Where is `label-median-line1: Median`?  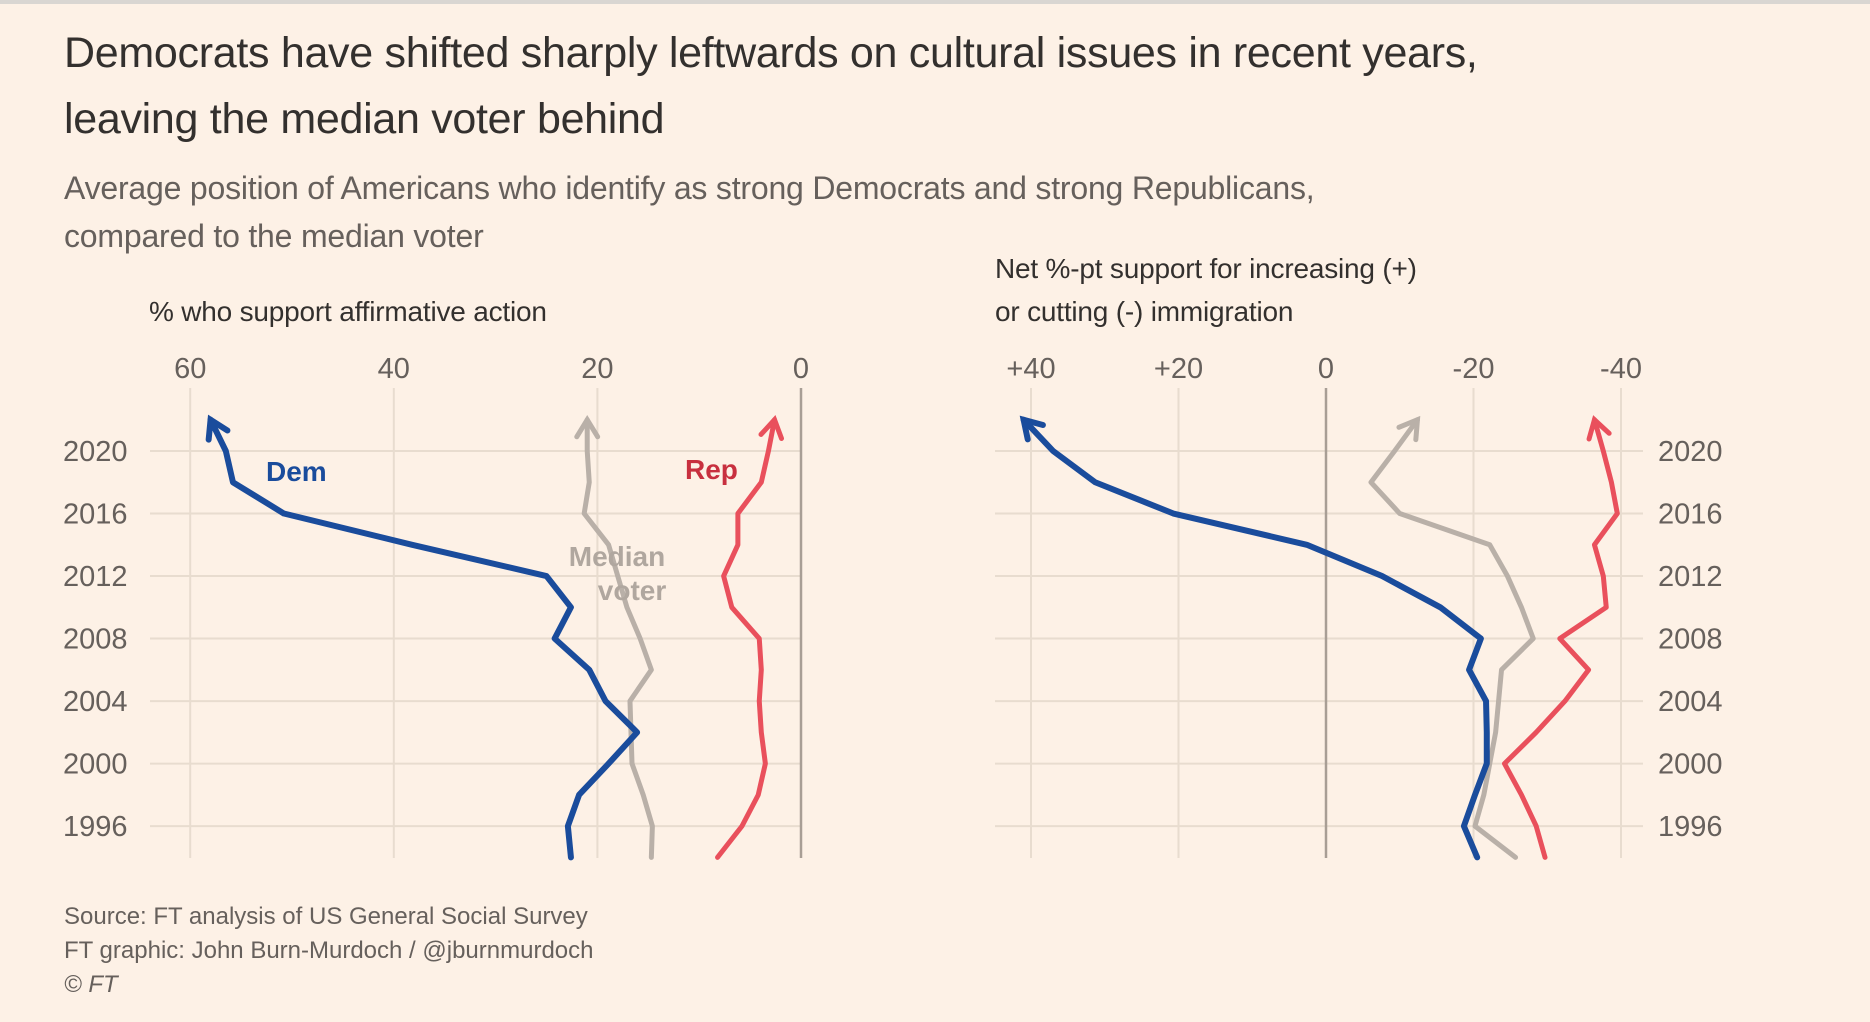 label-median-line1: Median is located at coordinates (617, 556).